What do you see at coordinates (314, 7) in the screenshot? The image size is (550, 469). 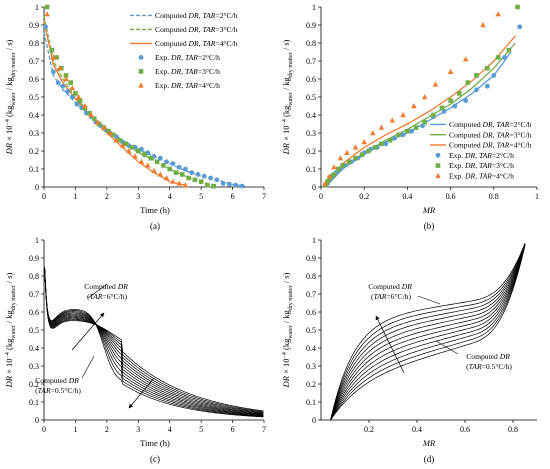 I see `panel-b-y-tick-label: 1` at bounding box center [314, 7].